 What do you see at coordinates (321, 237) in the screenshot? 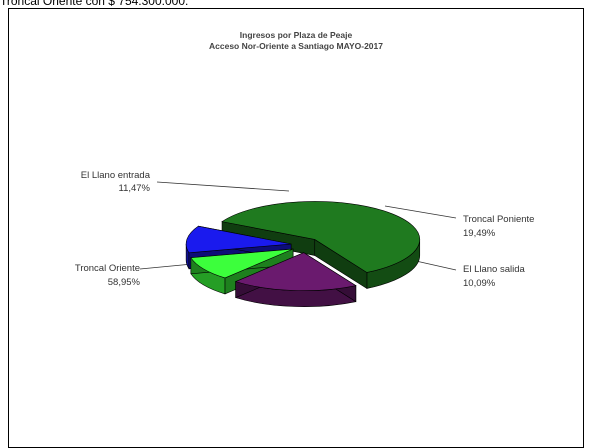
I see `slice-top-troncal-oriente` at bounding box center [321, 237].